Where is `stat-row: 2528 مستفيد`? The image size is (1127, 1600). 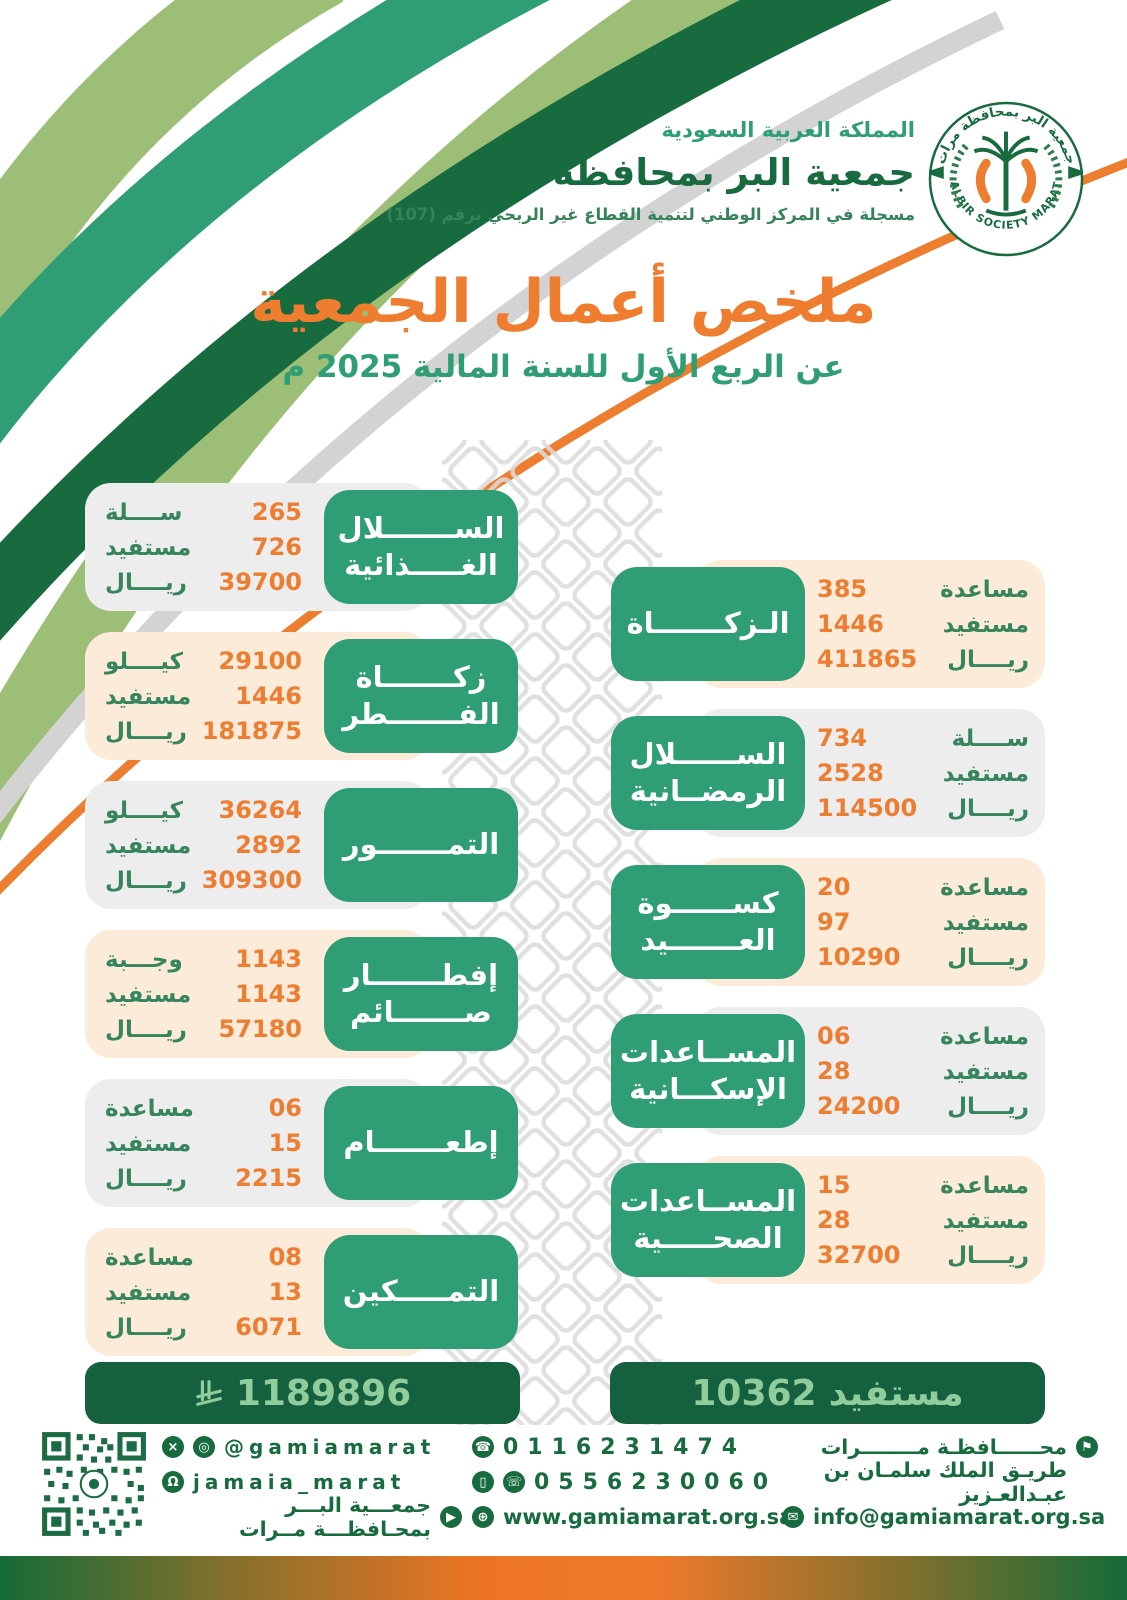
stat-row: 2528 مستفيد is located at coordinates (923, 773).